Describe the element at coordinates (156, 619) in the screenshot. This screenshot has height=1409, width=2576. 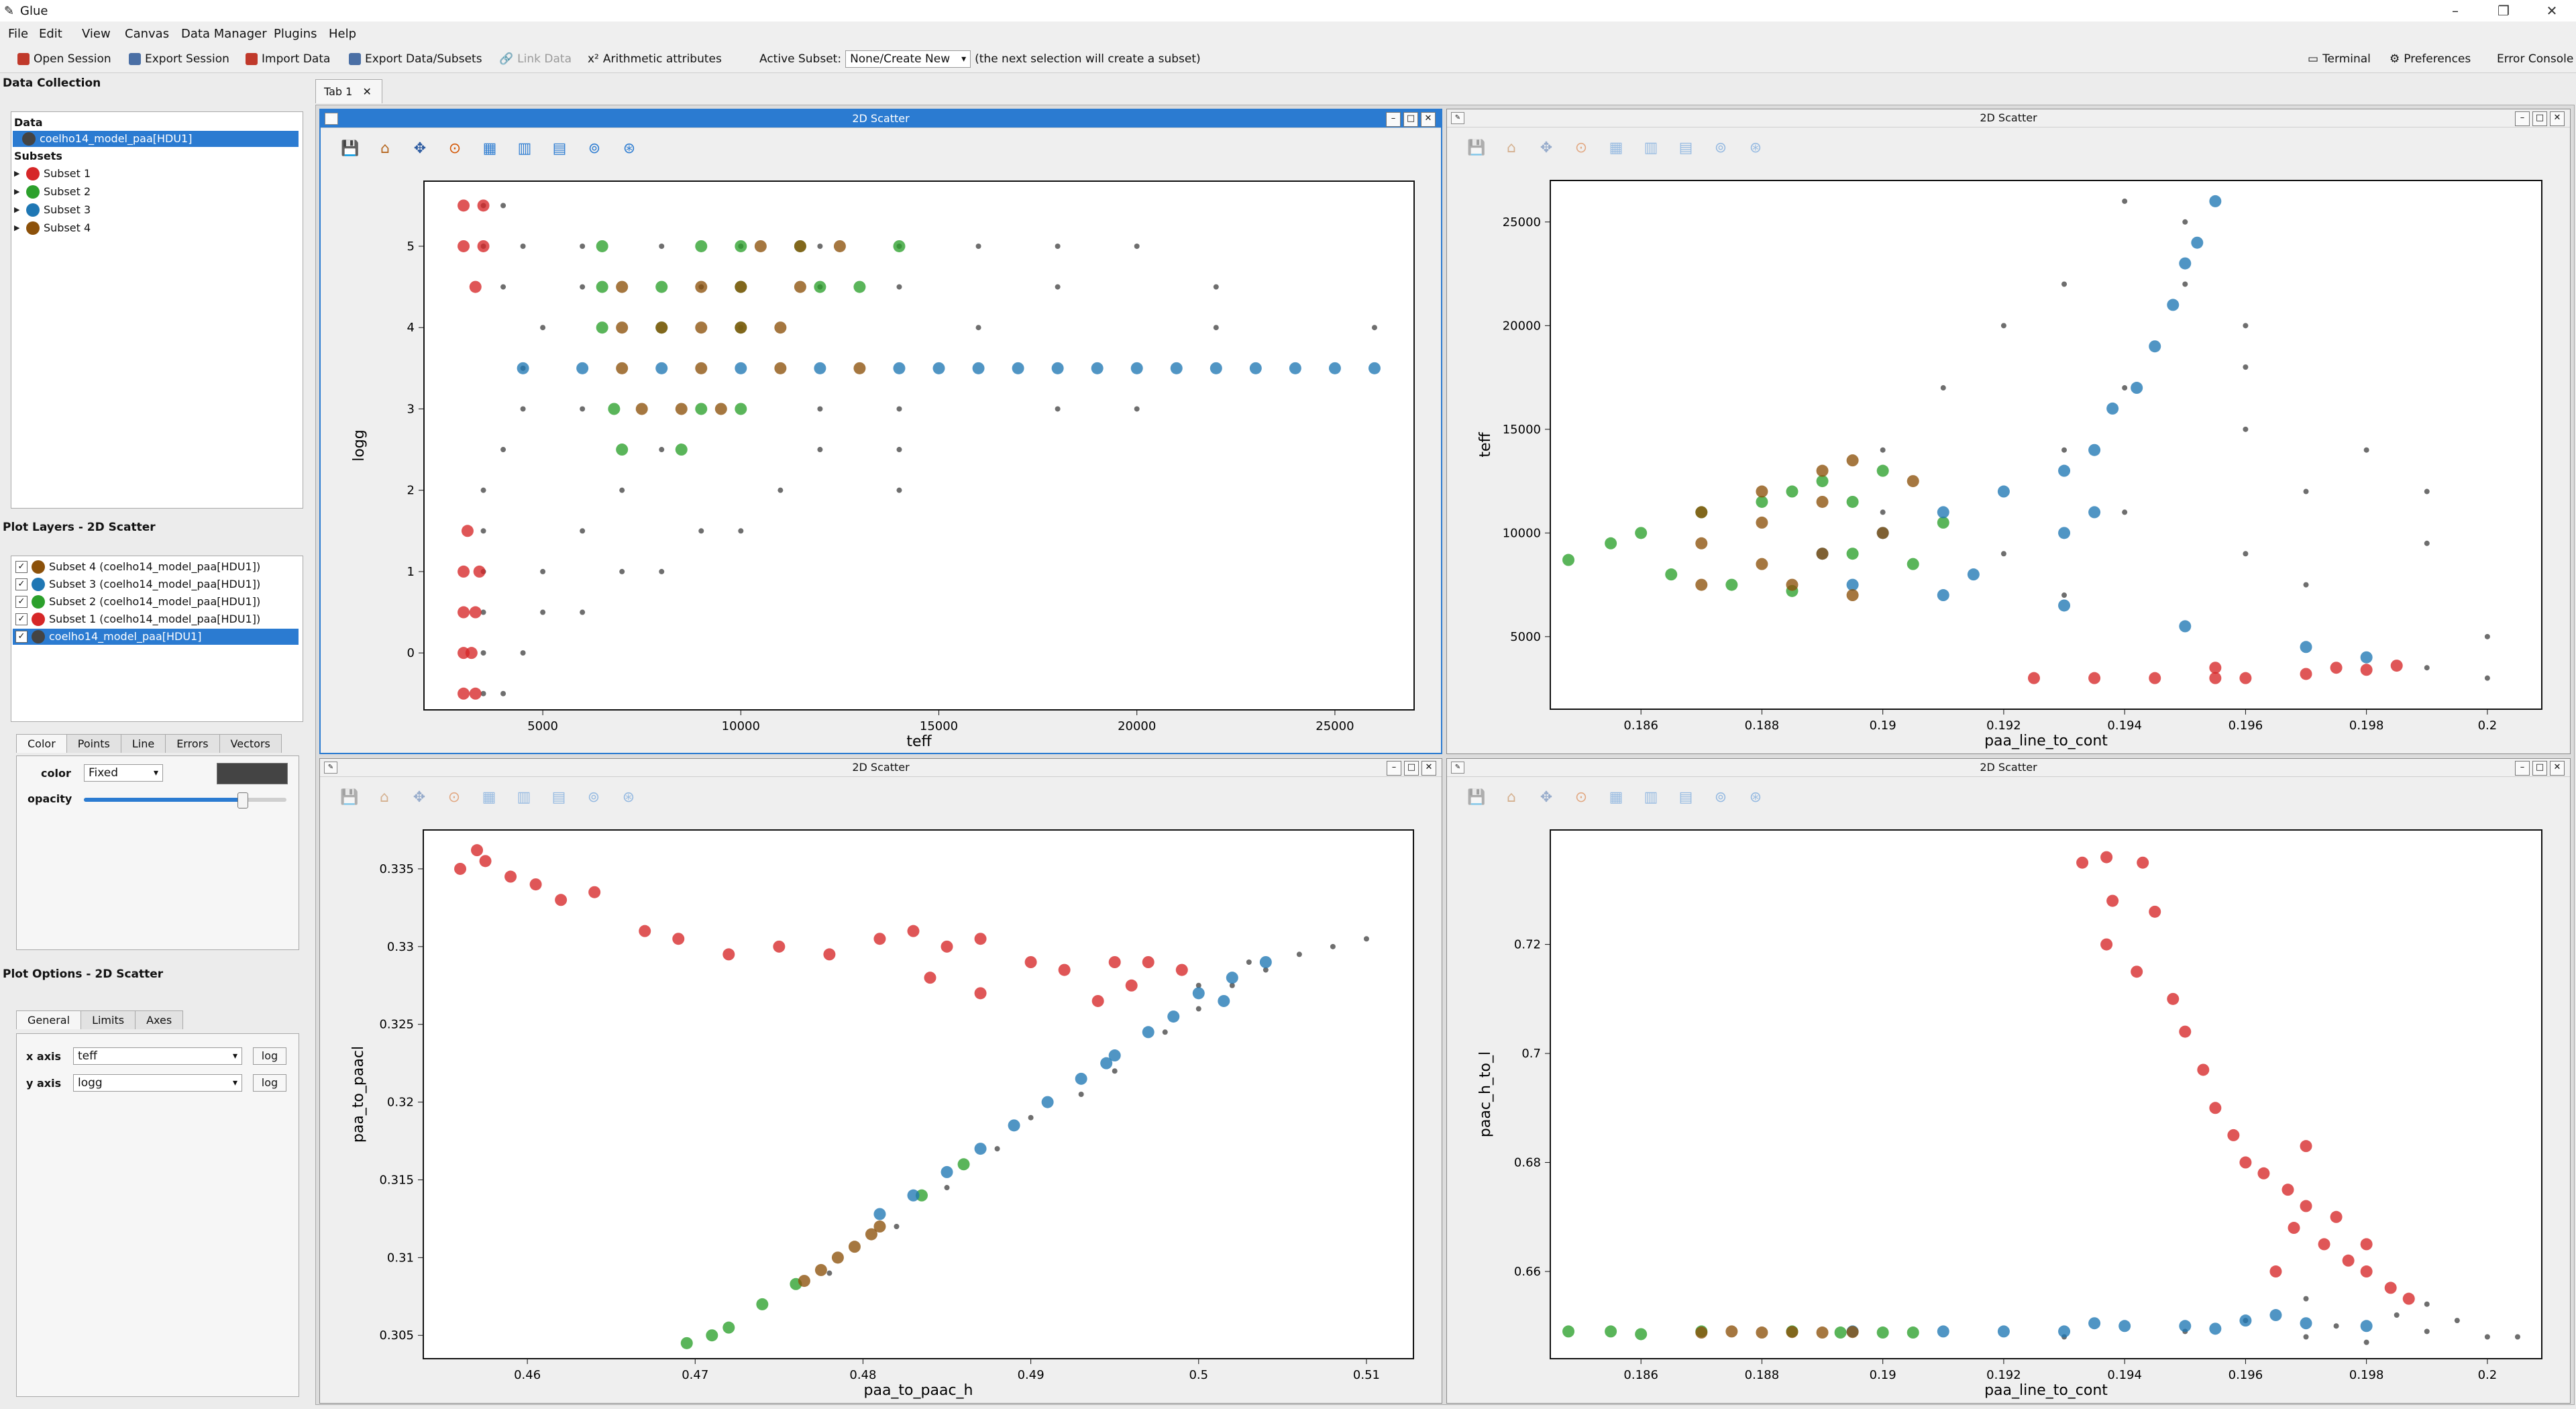
I see `layer-item: ✓ Subset 1 (coelho14_model_paa[HDU1])` at that location.